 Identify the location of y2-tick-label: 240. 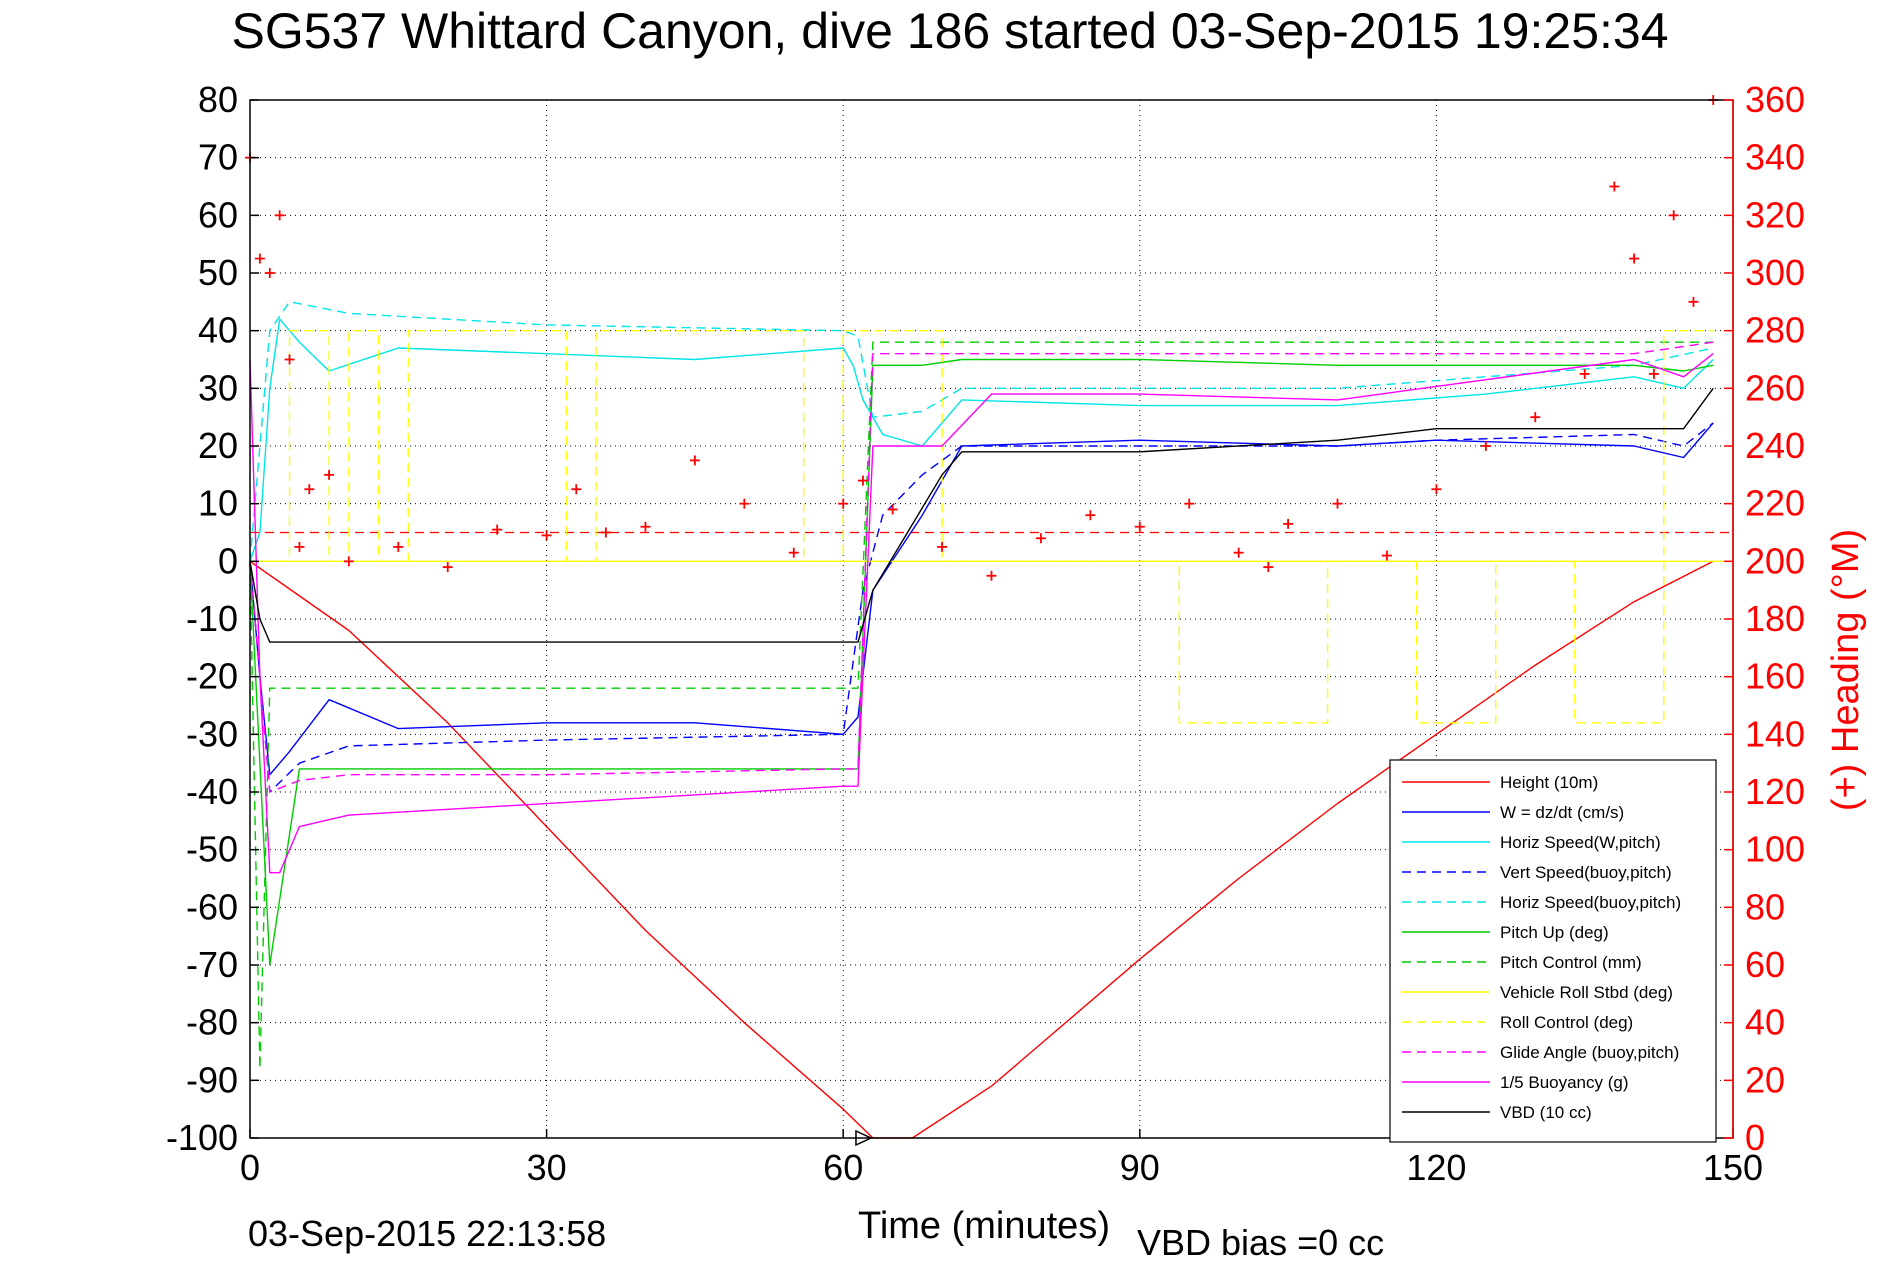
(1775, 445).